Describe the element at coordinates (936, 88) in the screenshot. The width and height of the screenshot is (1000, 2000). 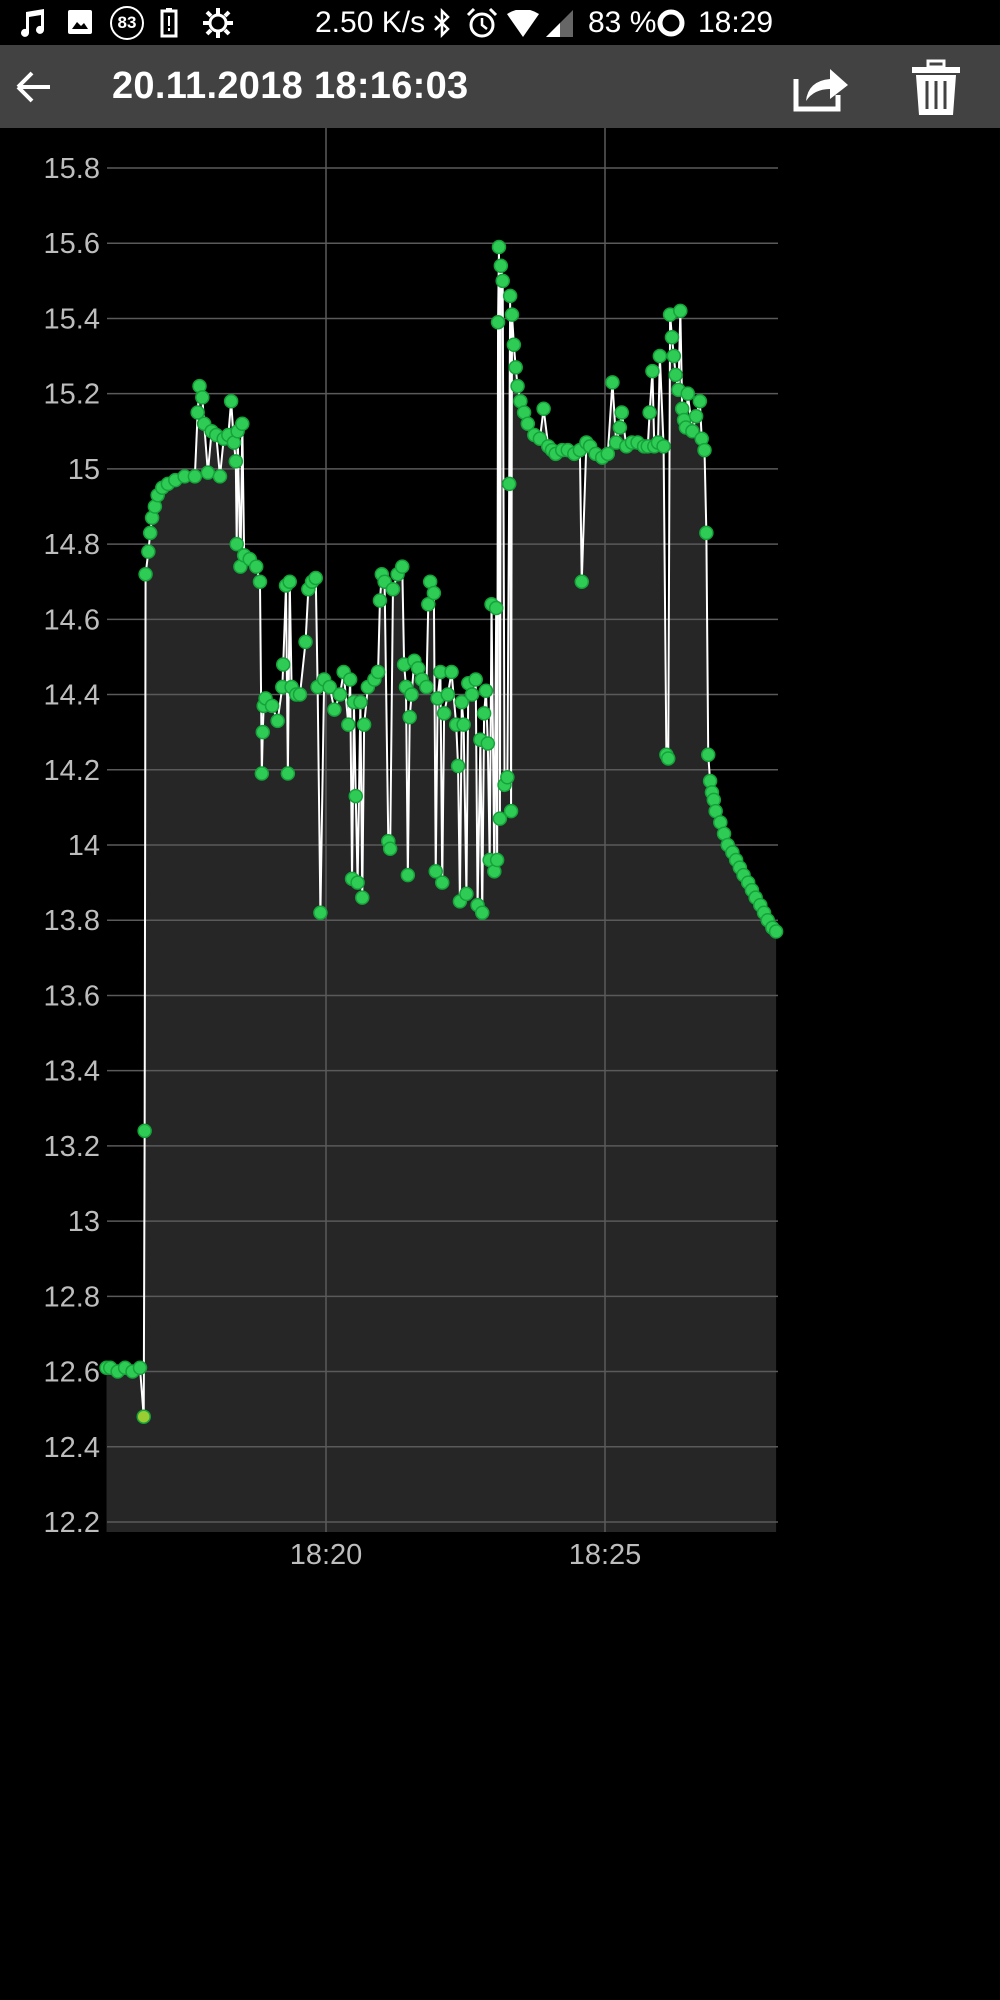
I see `trash-icon` at that location.